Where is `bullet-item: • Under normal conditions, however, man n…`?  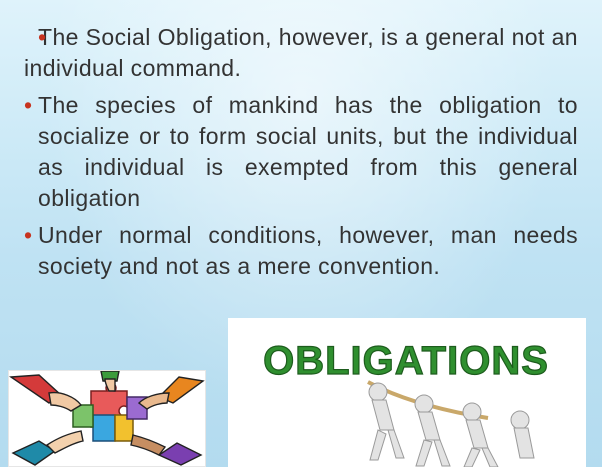
bullet-item: • Under normal conditions, however, man n… is located at coordinates (301, 251).